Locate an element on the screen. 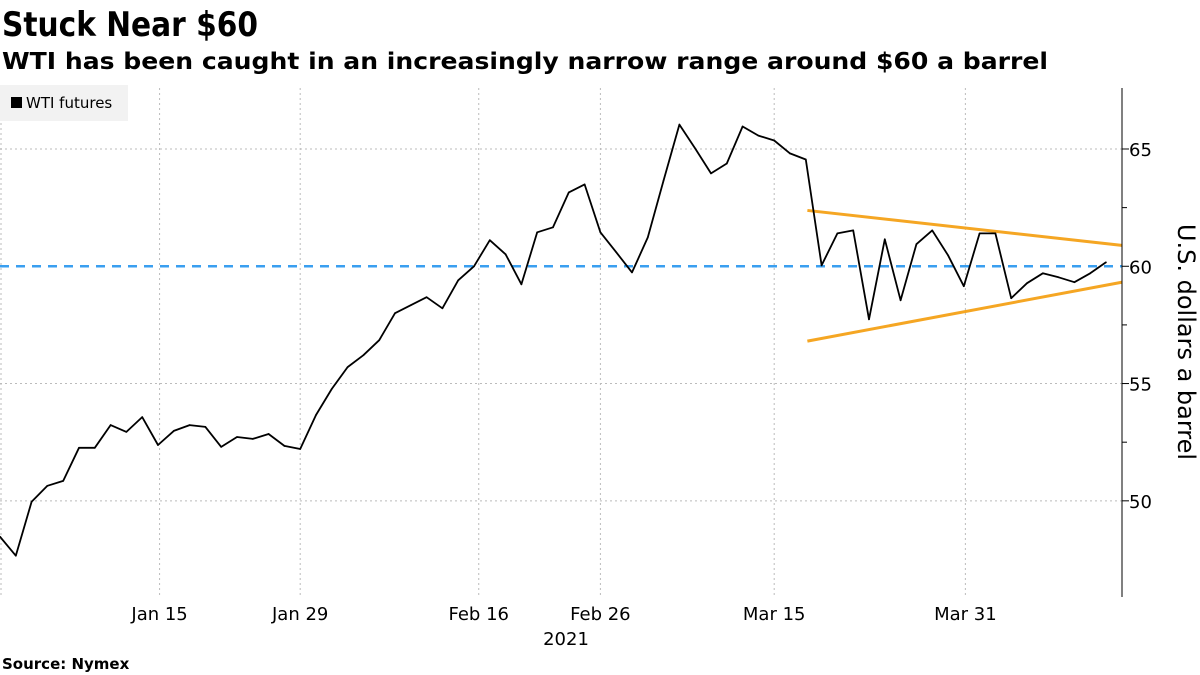  legend: WTI futures is located at coordinates (64, 103).